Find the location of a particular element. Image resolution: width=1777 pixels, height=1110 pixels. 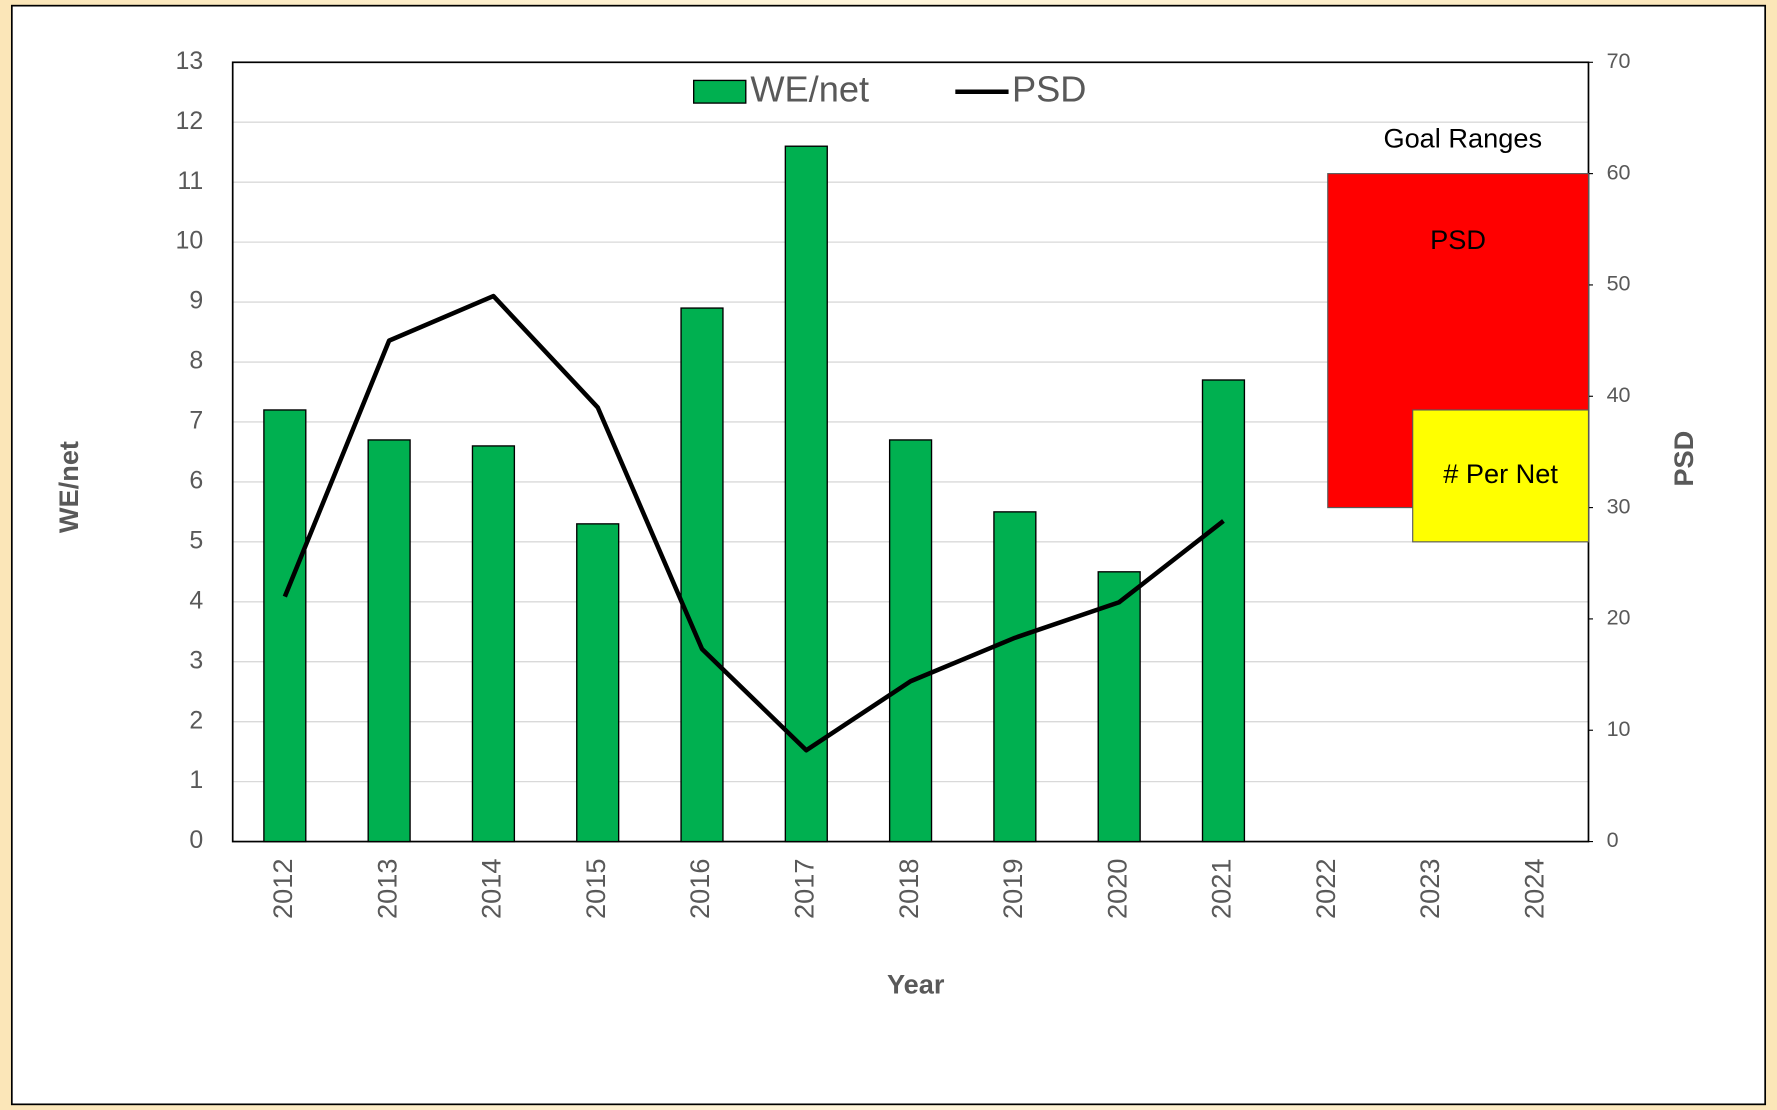

y2-tick-label: 50 is located at coordinates (1619, 284).